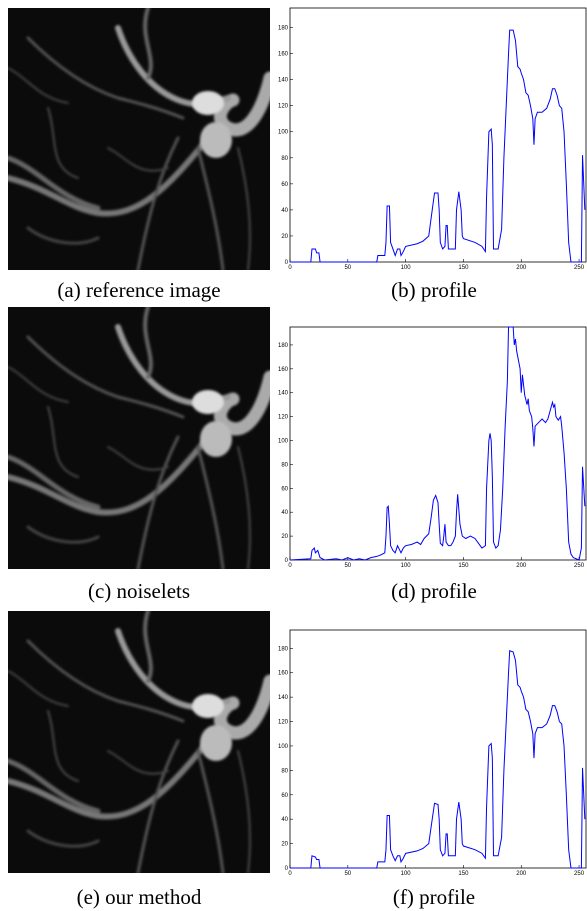 The image size is (587, 911). Describe the element at coordinates (434, 290) in the screenshot. I see `chart-caption: (b) profile` at that location.